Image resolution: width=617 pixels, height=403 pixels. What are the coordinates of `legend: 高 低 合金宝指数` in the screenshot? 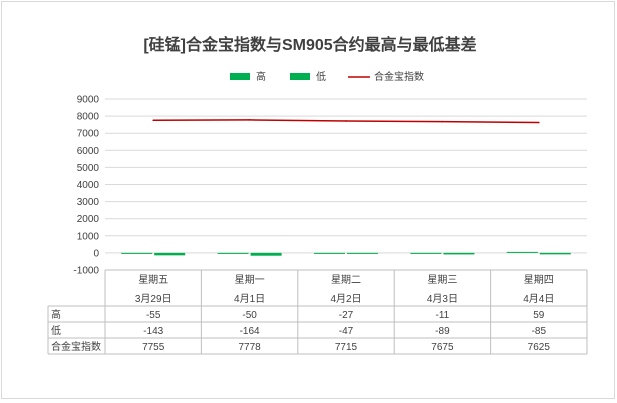 It's located at (327, 76).